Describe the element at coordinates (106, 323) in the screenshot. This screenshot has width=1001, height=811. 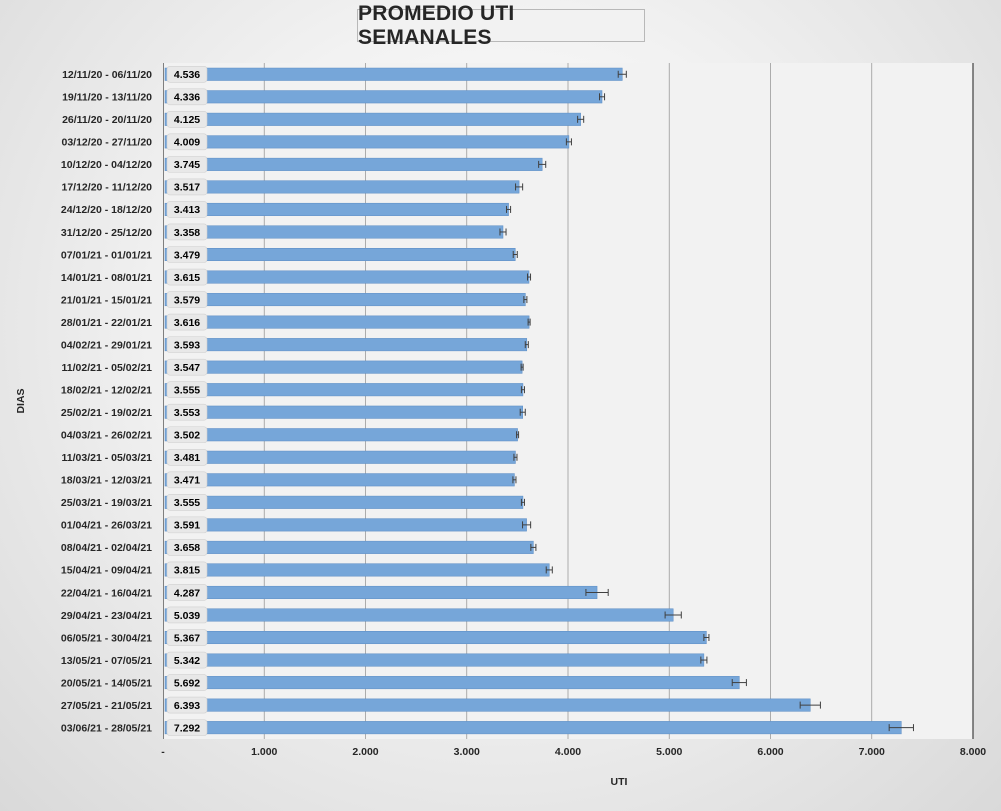
I see `category-label: 28/01/21 - 22/01/21` at that location.